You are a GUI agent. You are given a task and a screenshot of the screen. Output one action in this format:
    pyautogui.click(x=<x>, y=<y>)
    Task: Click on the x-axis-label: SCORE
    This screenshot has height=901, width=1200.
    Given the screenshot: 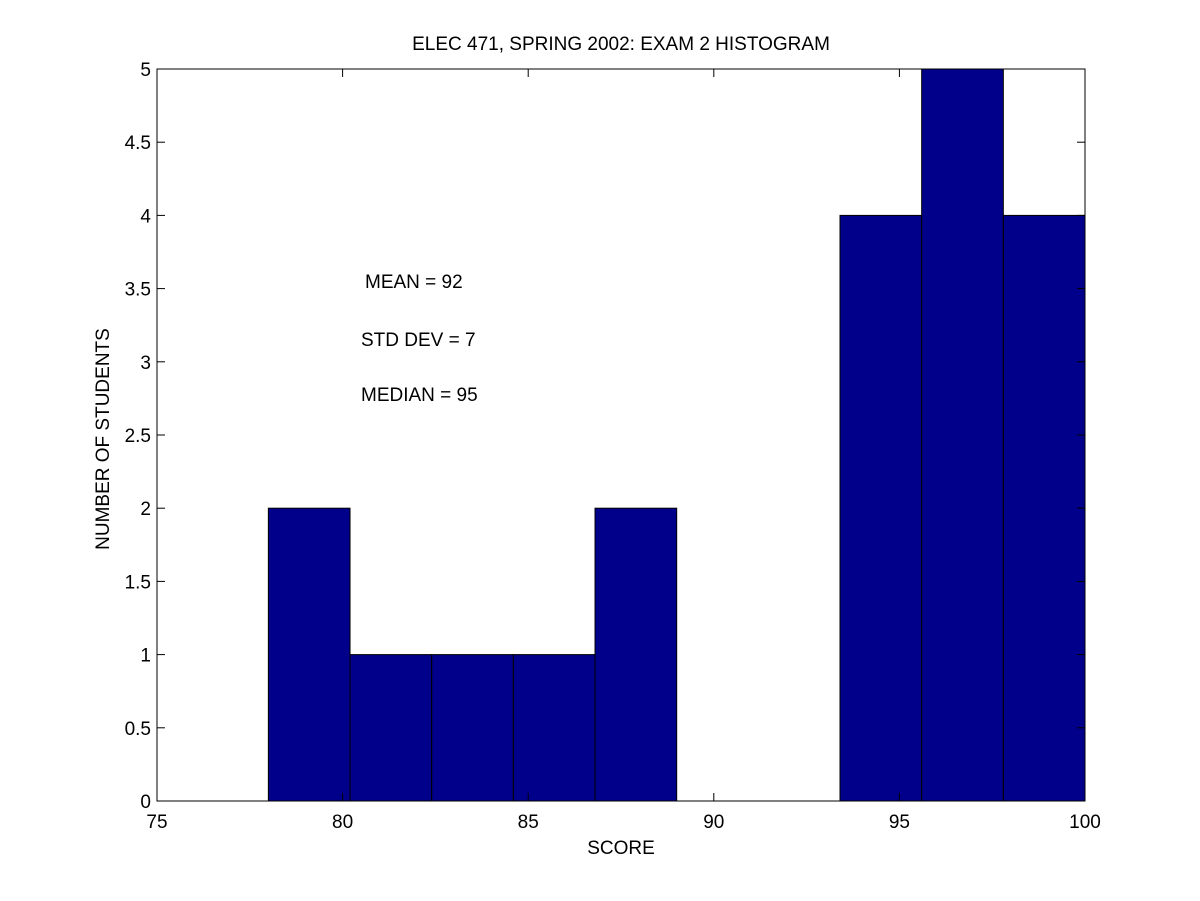 What is the action you would take?
    pyautogui.click(x=621, y=848)
    